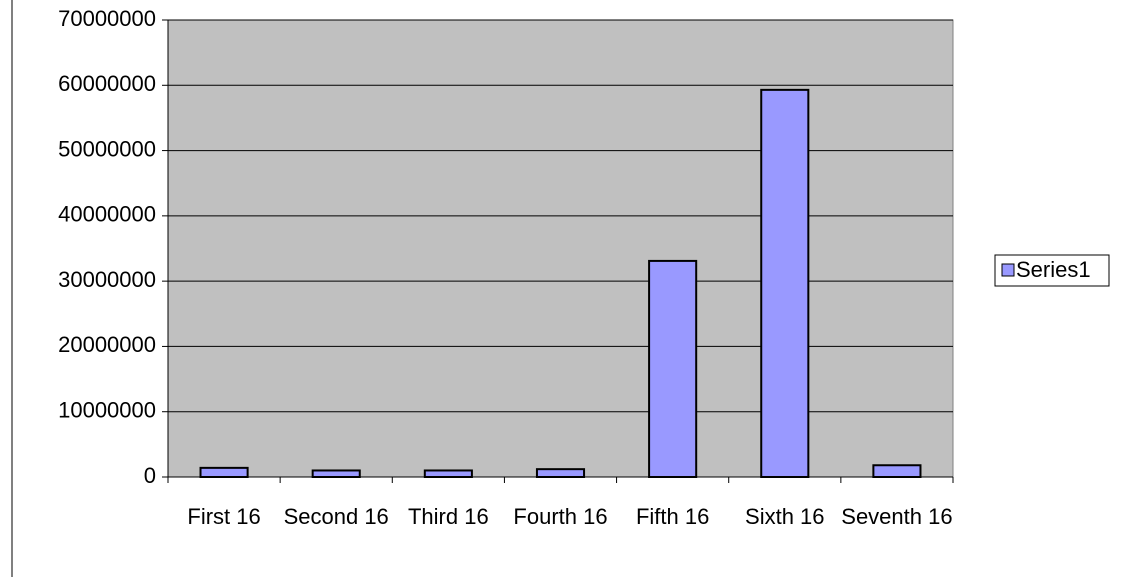  Describe the element at coordinates (107, 18) in the screenshot. I see `y-tick-label: 70000000` at that location.